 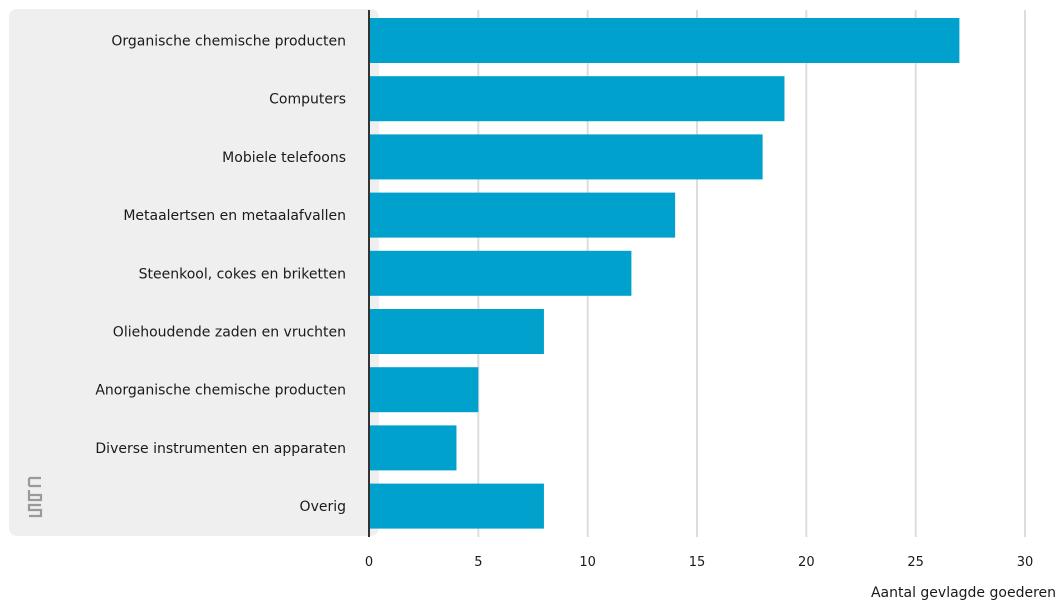 I want to click on category-label: Computers, so click(x=307, y=100).